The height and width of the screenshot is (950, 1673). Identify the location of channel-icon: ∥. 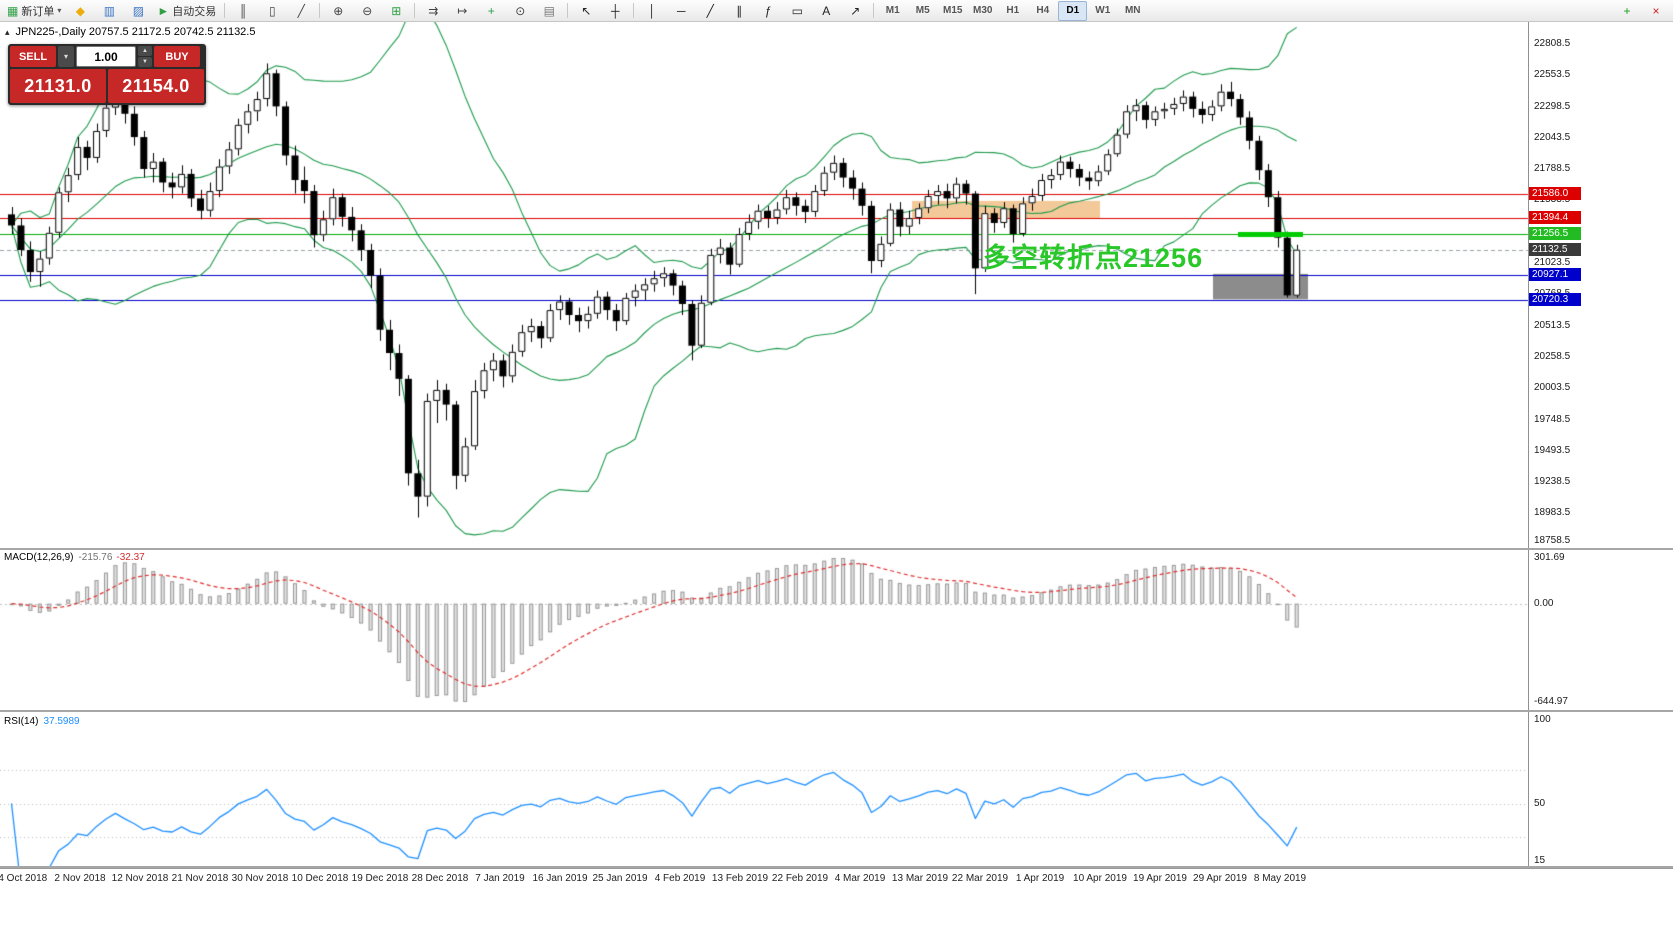
(739, 10).